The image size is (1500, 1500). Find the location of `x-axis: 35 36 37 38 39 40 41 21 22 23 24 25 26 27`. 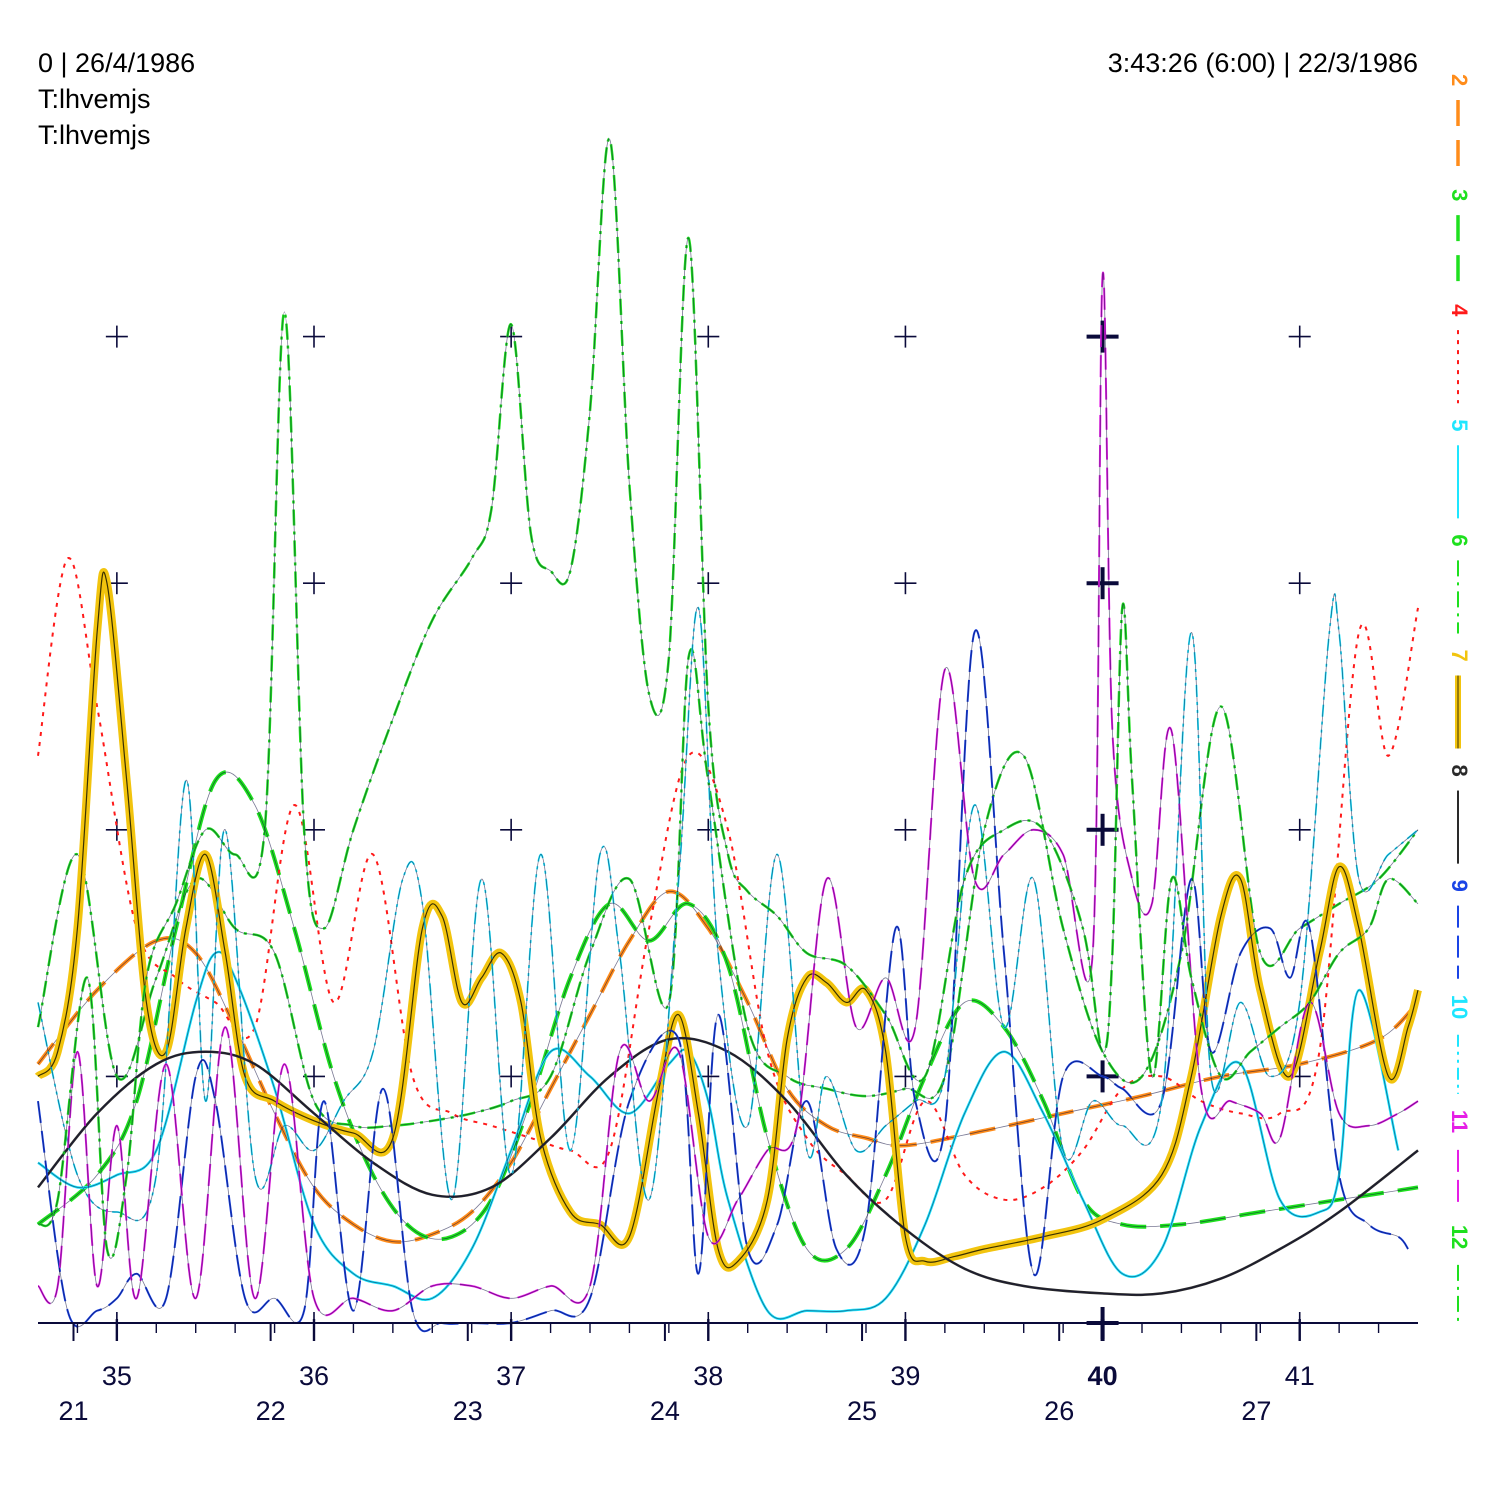

x-axis: 35 36 37 38 39 40 41 21 22 23 24 25 26 27 is located at coordinates (728, 1372).